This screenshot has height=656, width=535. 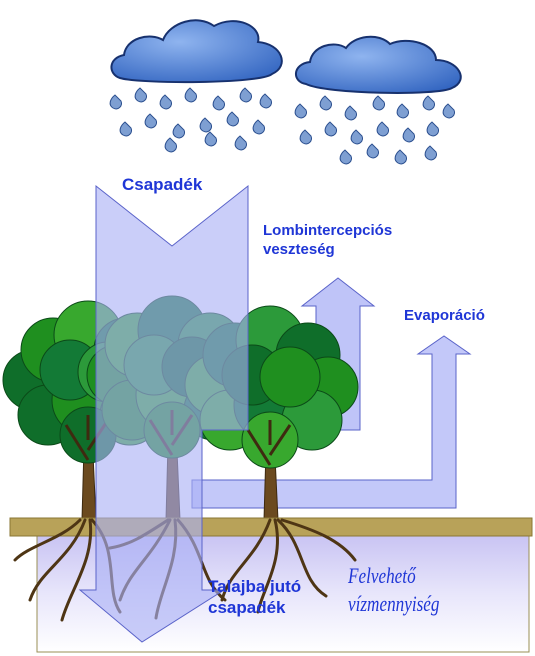 What do you see at coordinates (247, 608) in the screenshot?
I see `soil-label-line2: csapadék` at bounding box center [247, 608].